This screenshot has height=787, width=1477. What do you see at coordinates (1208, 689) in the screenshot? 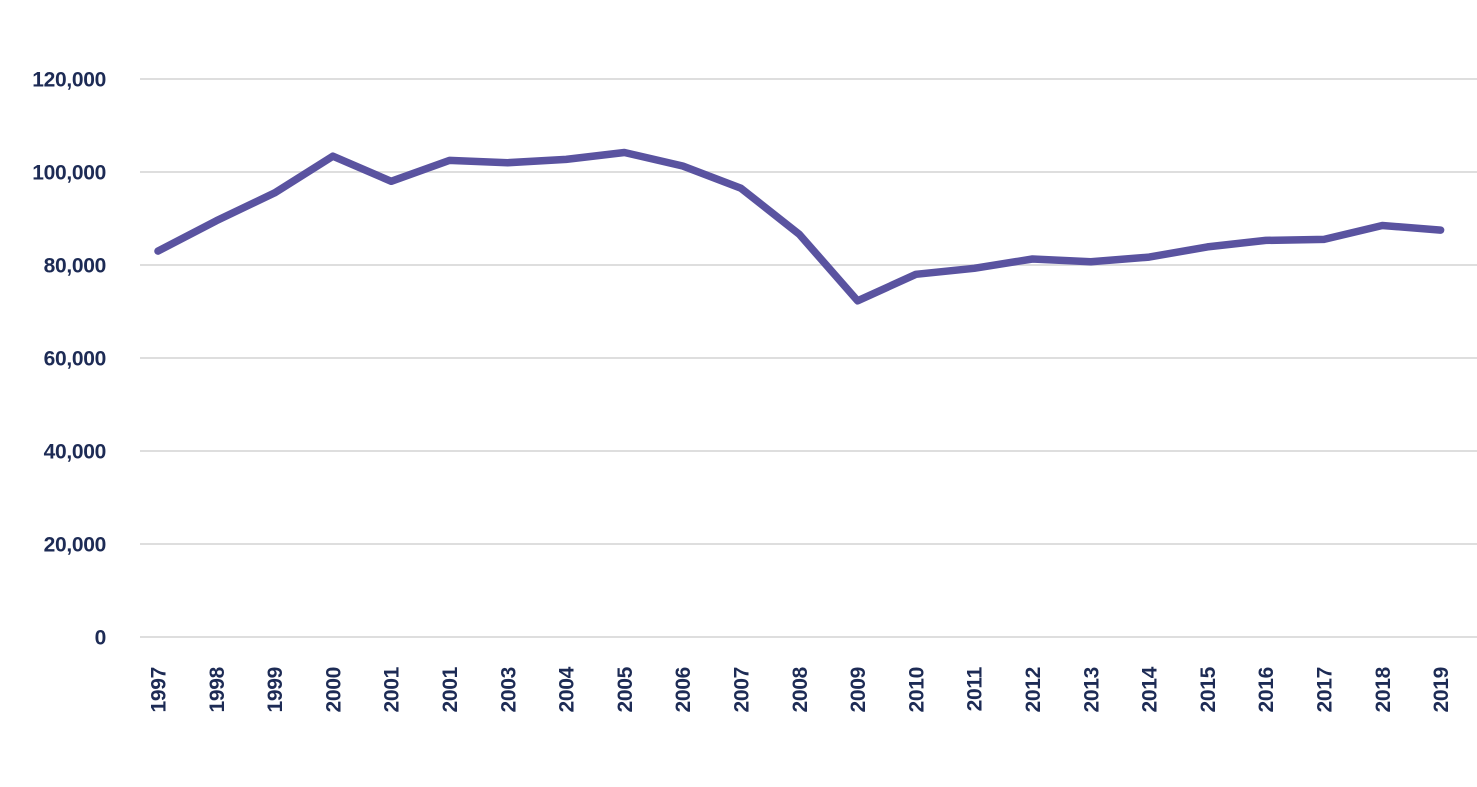
I see `x-tick-label: 2015` at bounding box center [1208, 689].